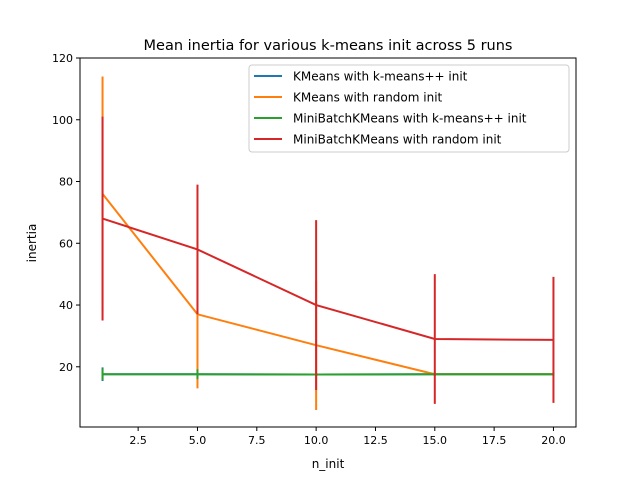 This screenshot has width=640, height=480. I want to click on legend-label: MiniBatchKMeans with k-means++ init, so click(410, 119).